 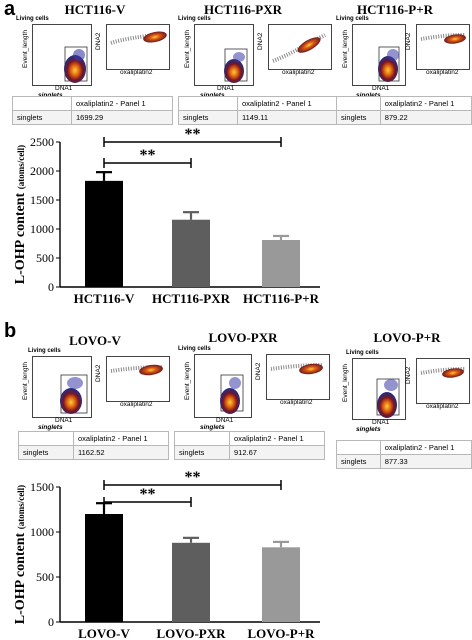 I want to click on stats-table: oxaliplatin2 - Panel 1 singlets 1162.52, so click(x=93, y=445).